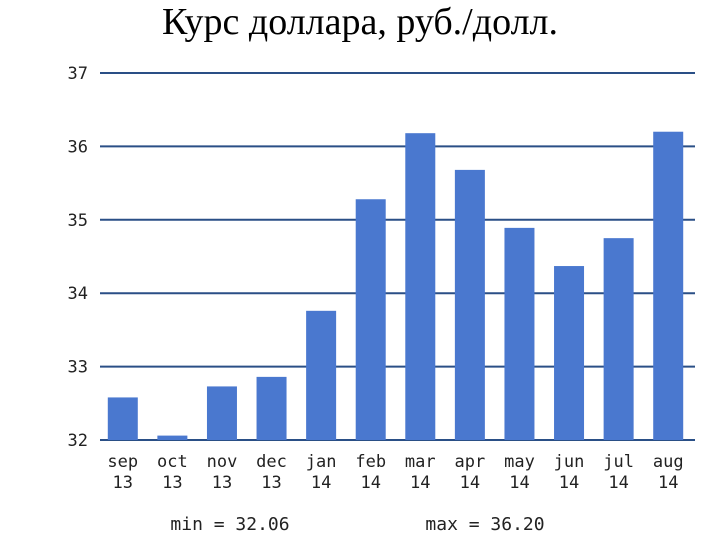 This screenshot has width=720, height=540. I want to click on y-tick-label: 33, so click(78, 368).